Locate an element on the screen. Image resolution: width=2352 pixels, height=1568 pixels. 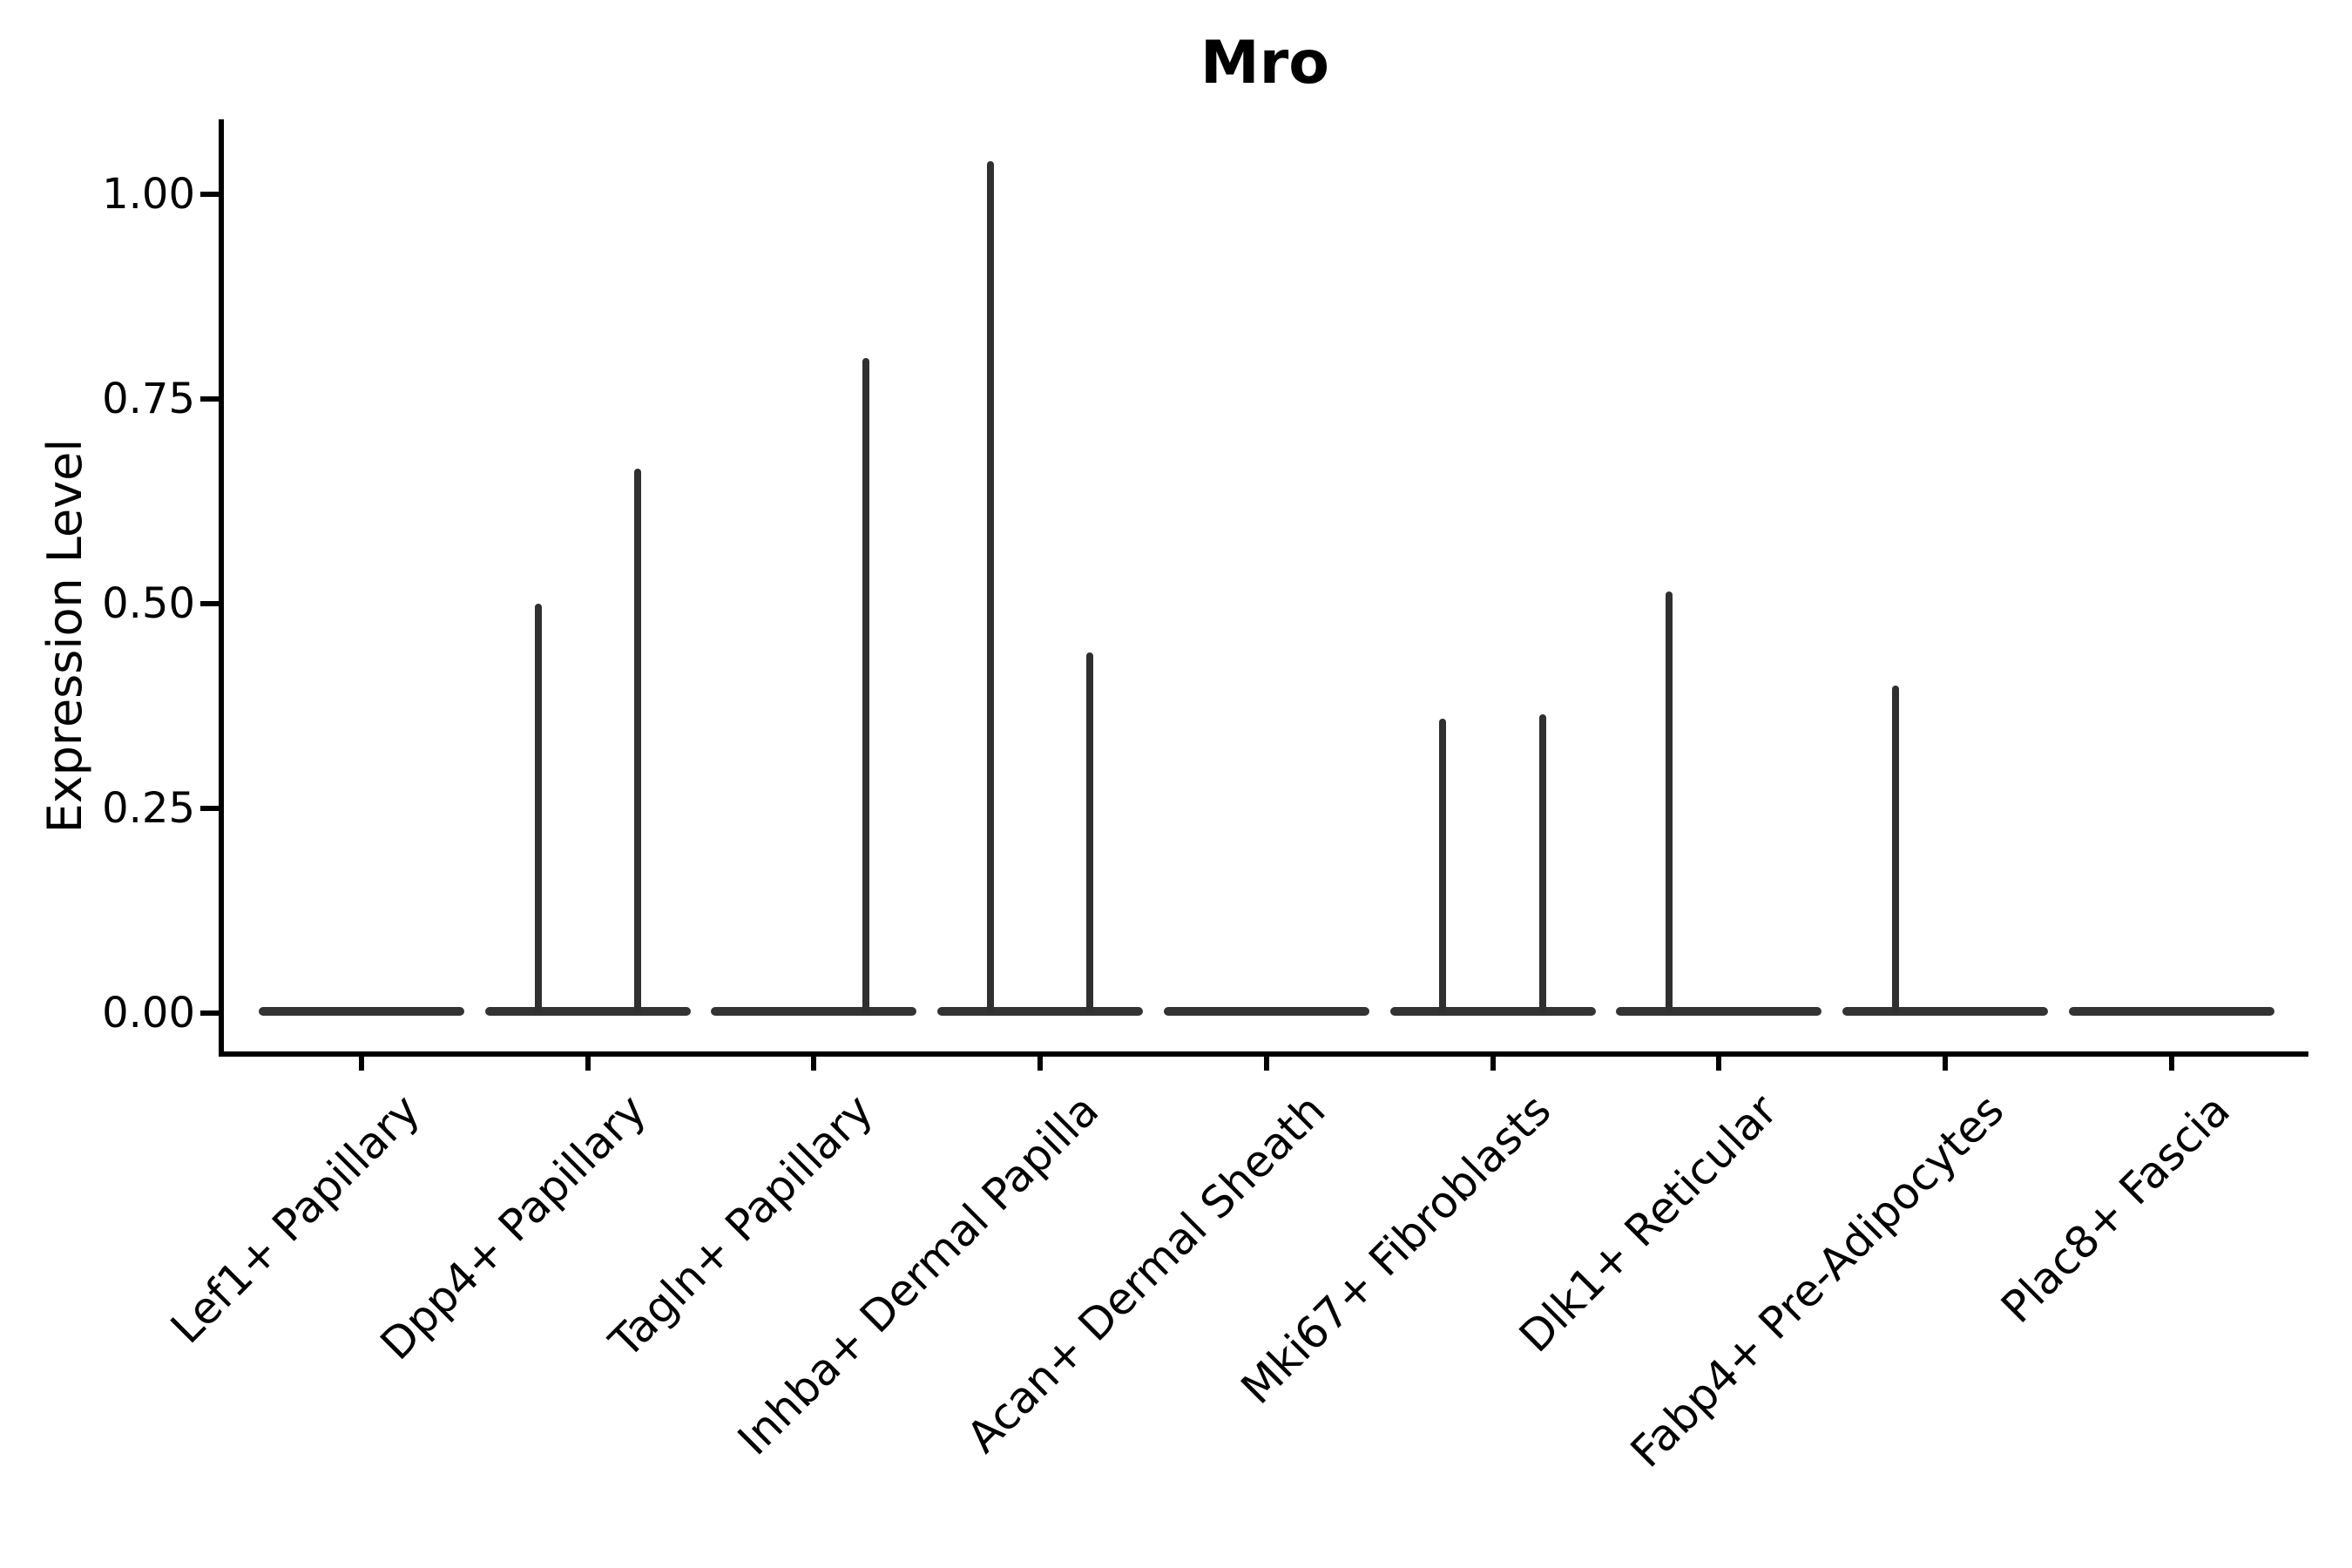
y-axis-spine is located at coordinates (221, 588).